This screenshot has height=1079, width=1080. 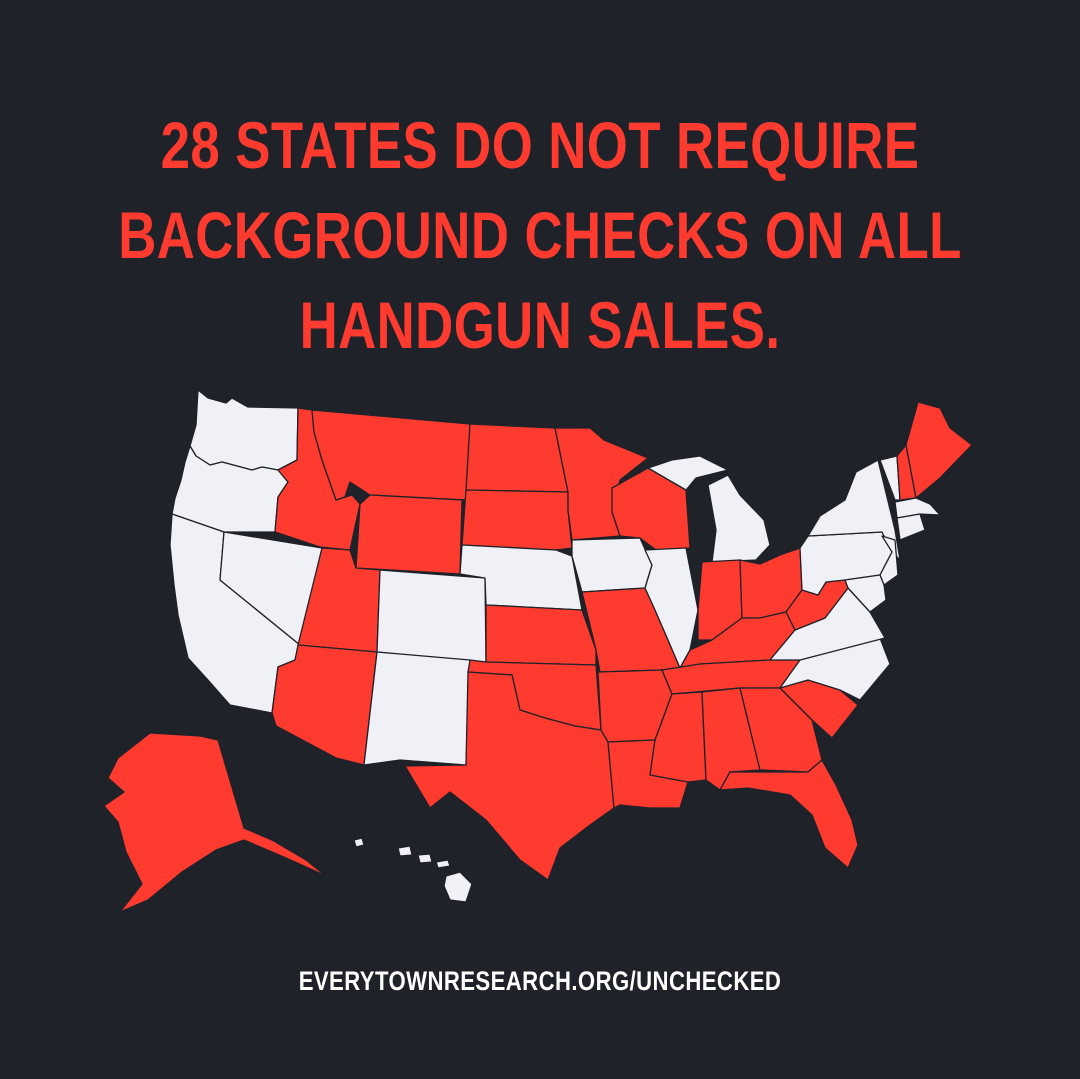 I want to click on state-florida, so click(x=789, y=814).